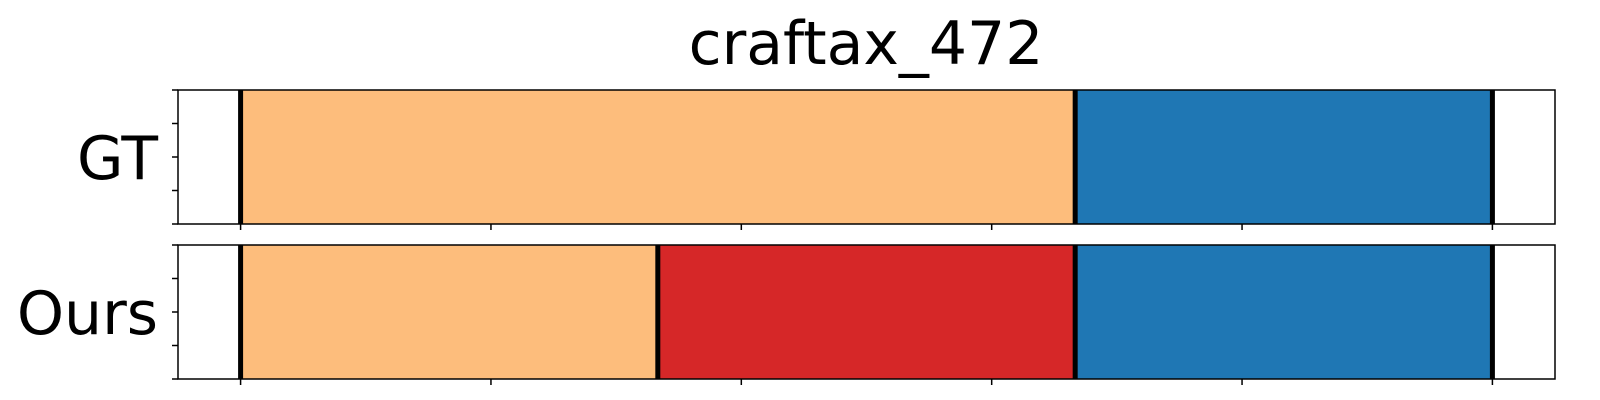 This screenshot has width=1600, height=400. I want to click on row-label-gt: GT, so click(117, 159).